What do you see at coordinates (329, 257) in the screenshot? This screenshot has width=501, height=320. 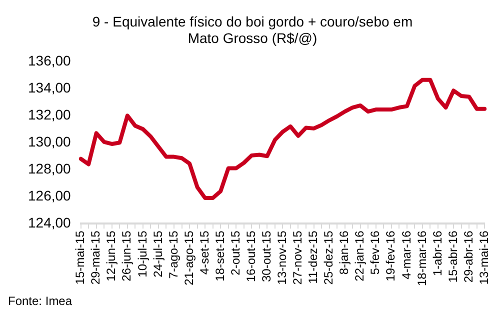 I see `x-tick-label: 25-dez-15` at bounding box center [329, 257].